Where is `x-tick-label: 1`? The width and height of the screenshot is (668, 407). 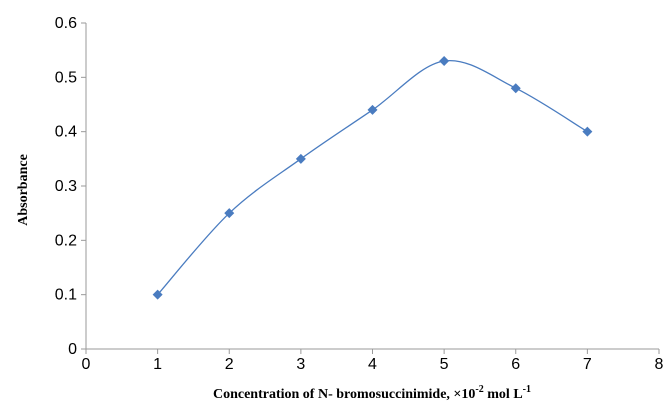 x-tick-label: 1 is located at coordinates (157, 364).